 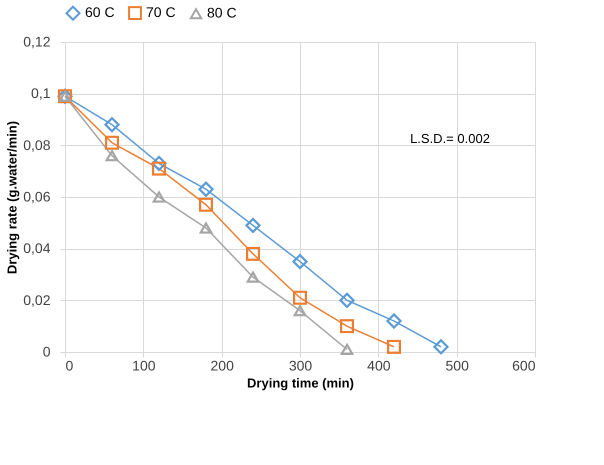 I want to click on legend-label: 70 C, so click(x=161, y=12).